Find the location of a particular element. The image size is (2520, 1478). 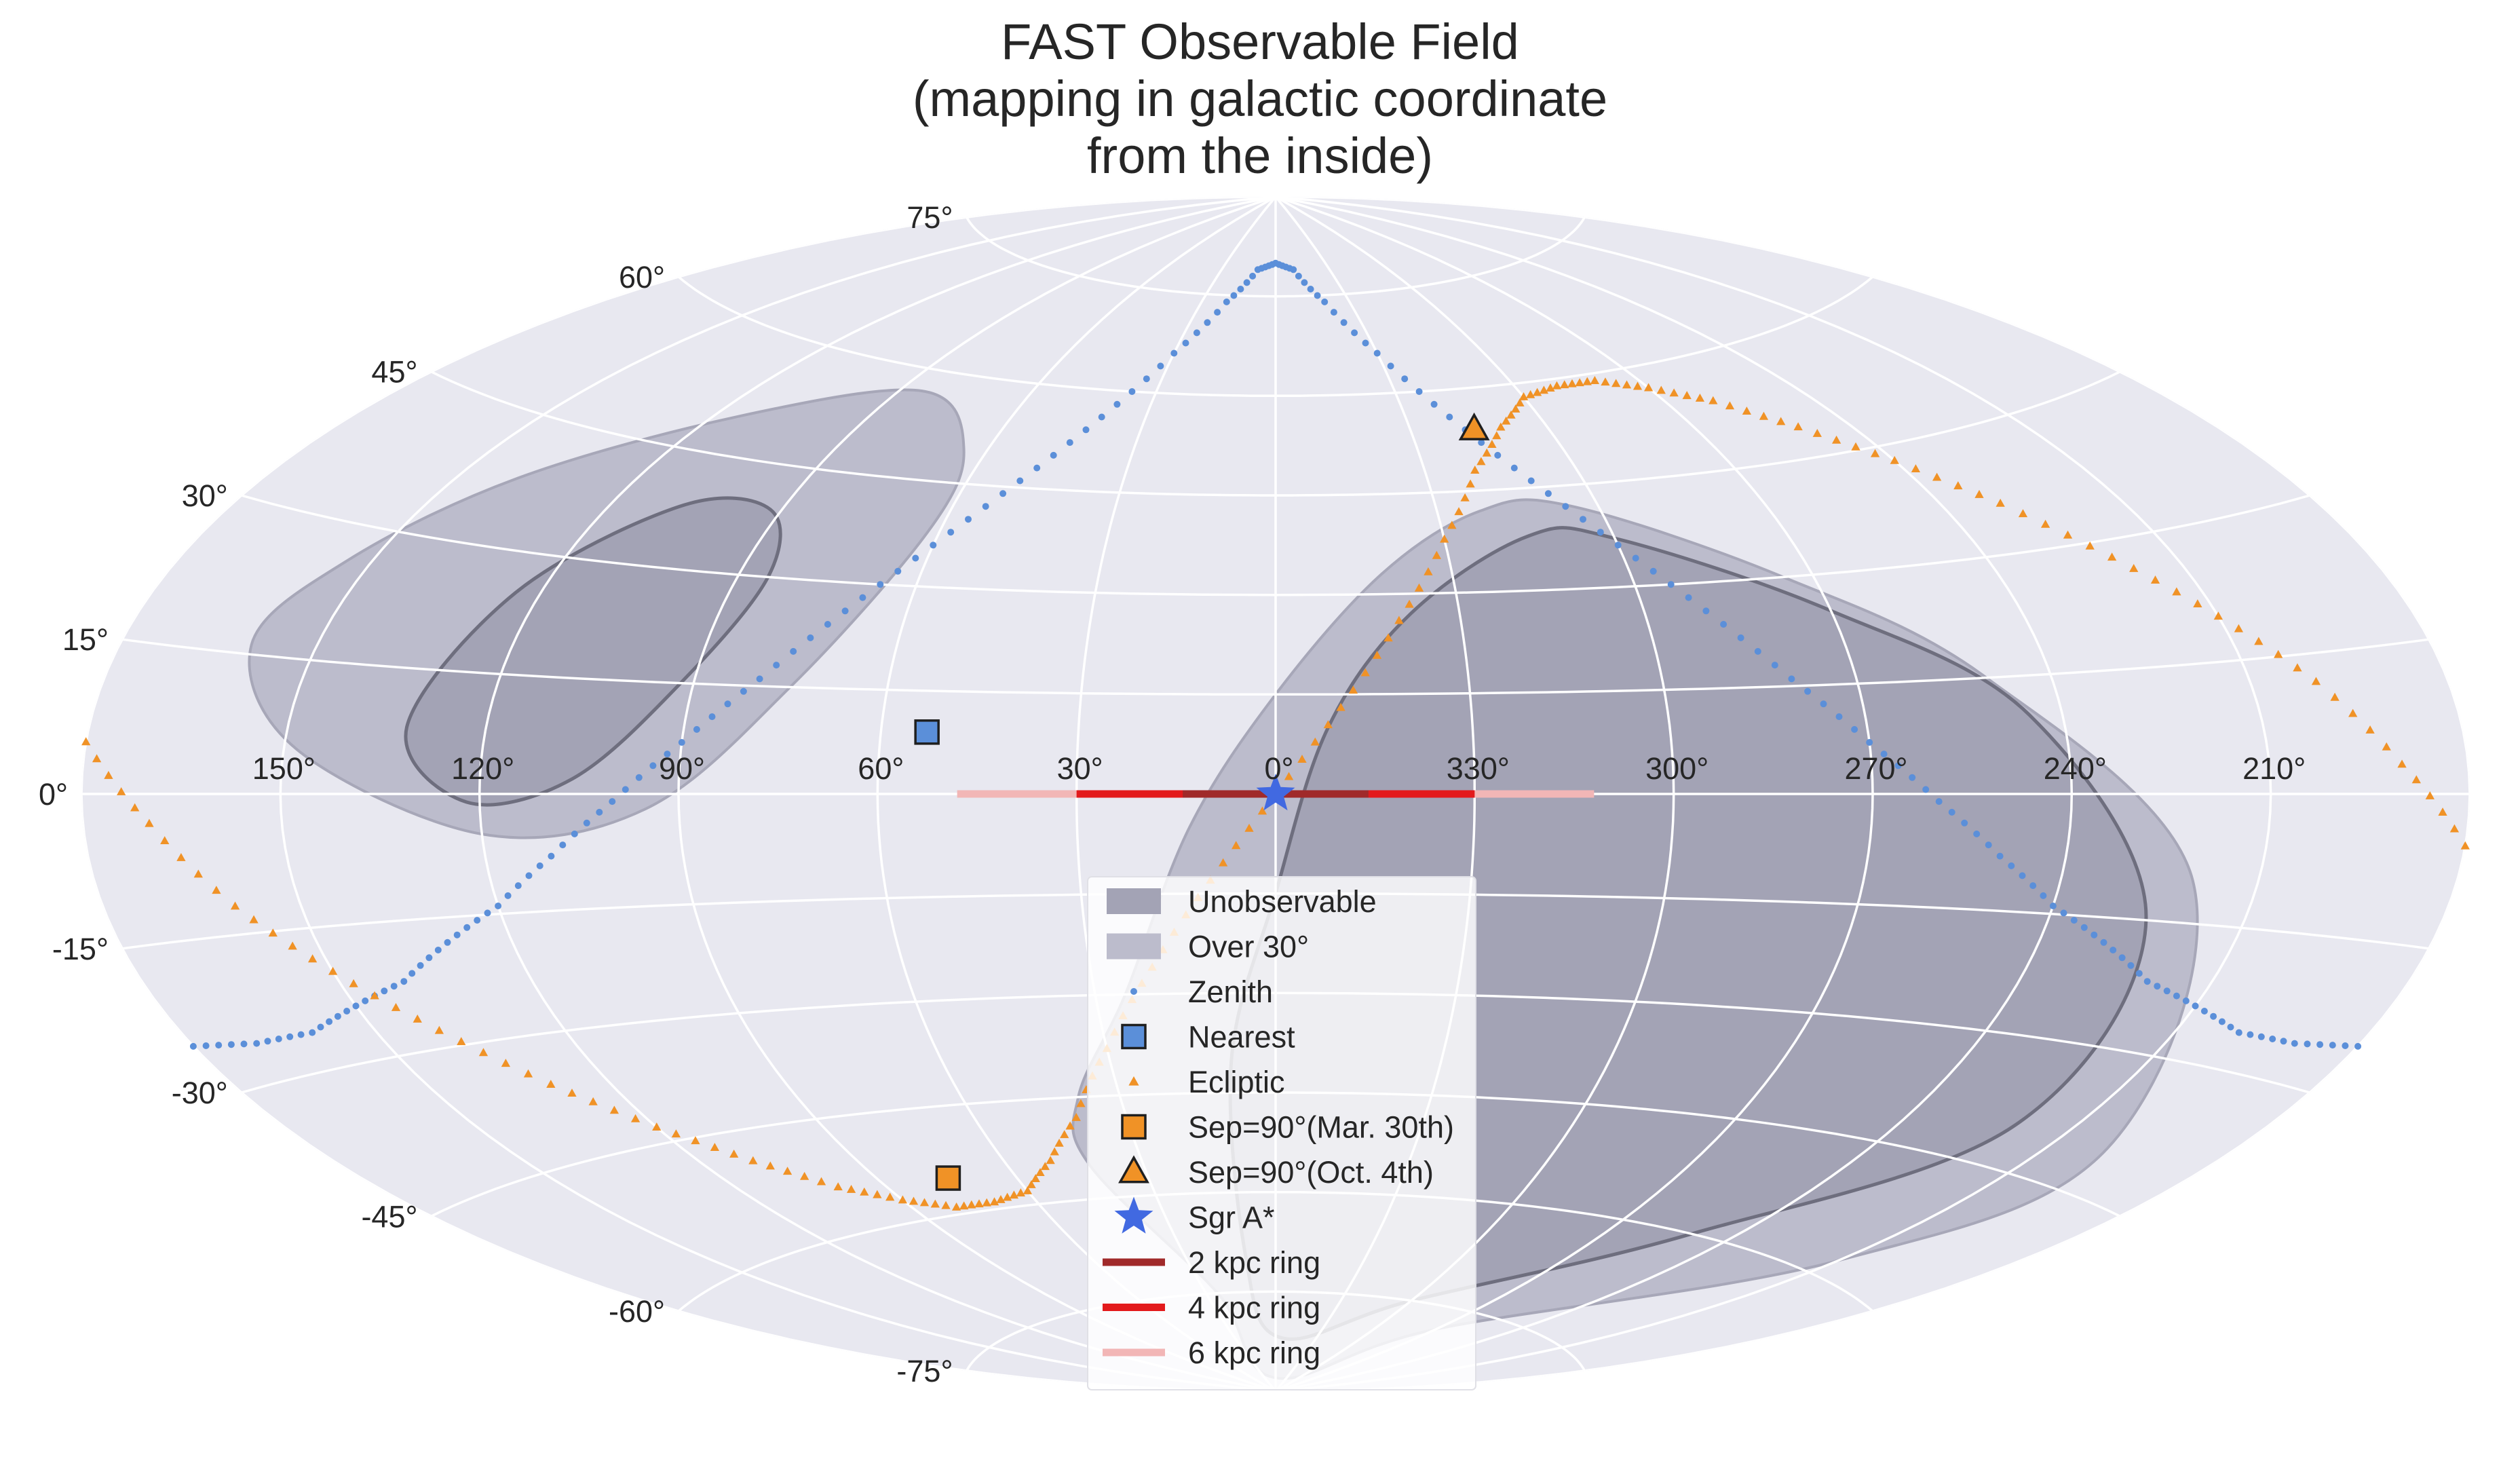

chart-title-line-3: from the inside) is located at coordinates (1260, 156).